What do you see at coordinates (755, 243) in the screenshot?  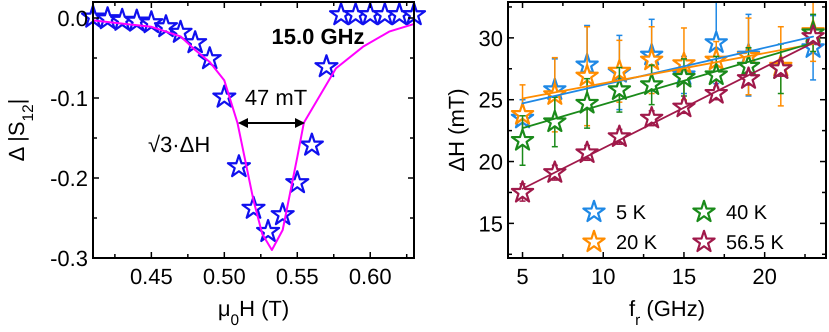 I see `legend-label: 56.5 K` at bounding box center [755, 243].